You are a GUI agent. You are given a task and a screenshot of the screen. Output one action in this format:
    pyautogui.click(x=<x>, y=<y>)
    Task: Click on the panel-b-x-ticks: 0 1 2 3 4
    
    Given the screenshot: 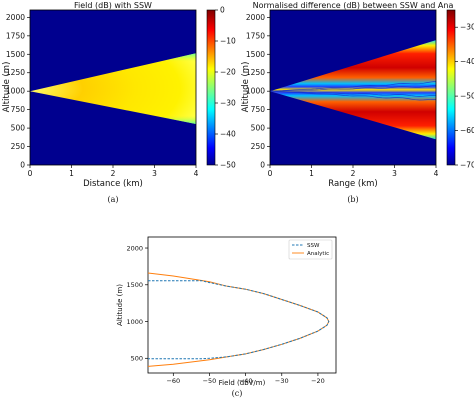 What is the action you would take?
    pyautogui.click(x=353, y=171)
    